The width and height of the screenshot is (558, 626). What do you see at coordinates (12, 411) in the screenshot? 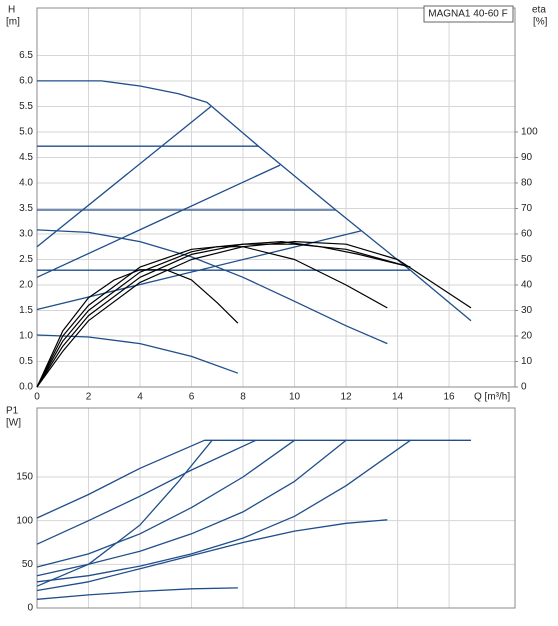
I see `y-axis-label: P1` at bounding box center [12, 411].